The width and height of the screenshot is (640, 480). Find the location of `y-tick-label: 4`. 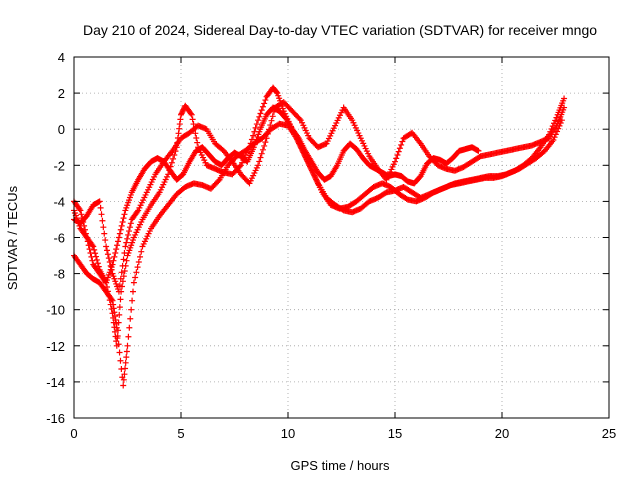

y-tick-label: 4 is located at coordinates (61, 57).